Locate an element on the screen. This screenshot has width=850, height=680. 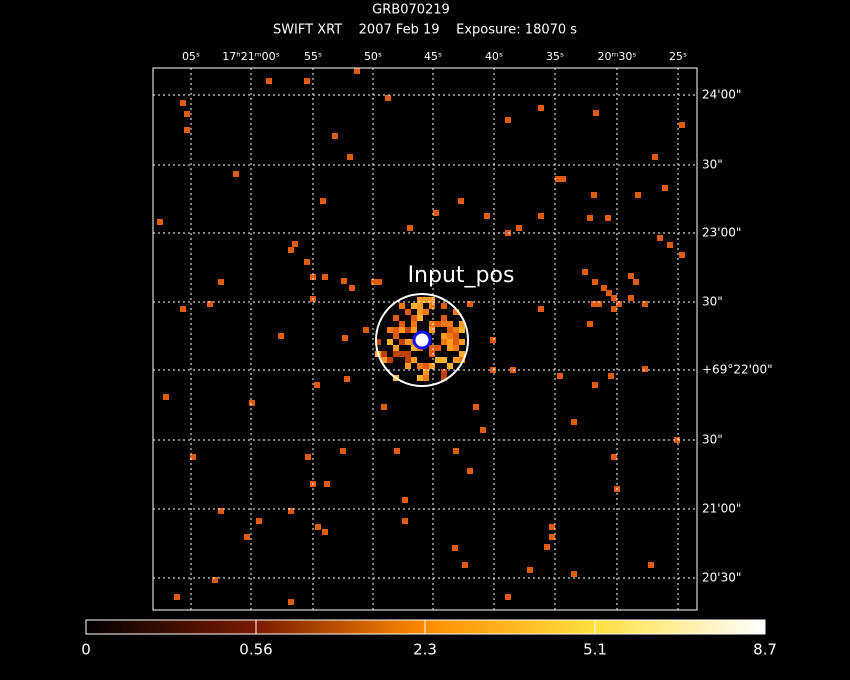
ra-label: 05ˢ is located at coordinates (191, 56).